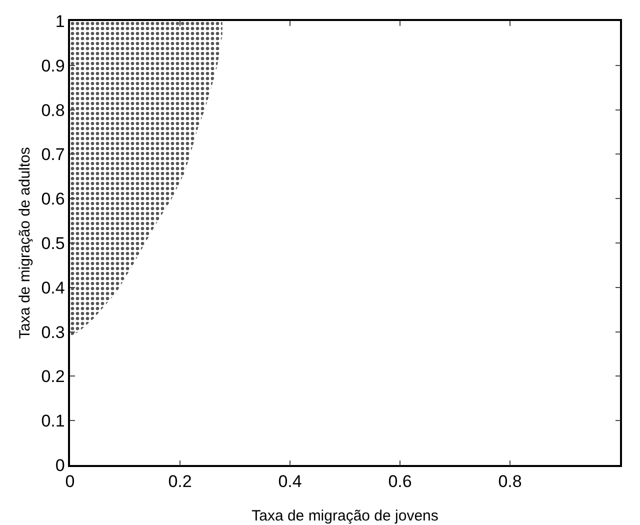 This screenshot has height=525, width=640. What do you see at coordinates (53, 154) in the screenshot?
I see `y-tick-label: 0.7` at bounding box center [53, 154].